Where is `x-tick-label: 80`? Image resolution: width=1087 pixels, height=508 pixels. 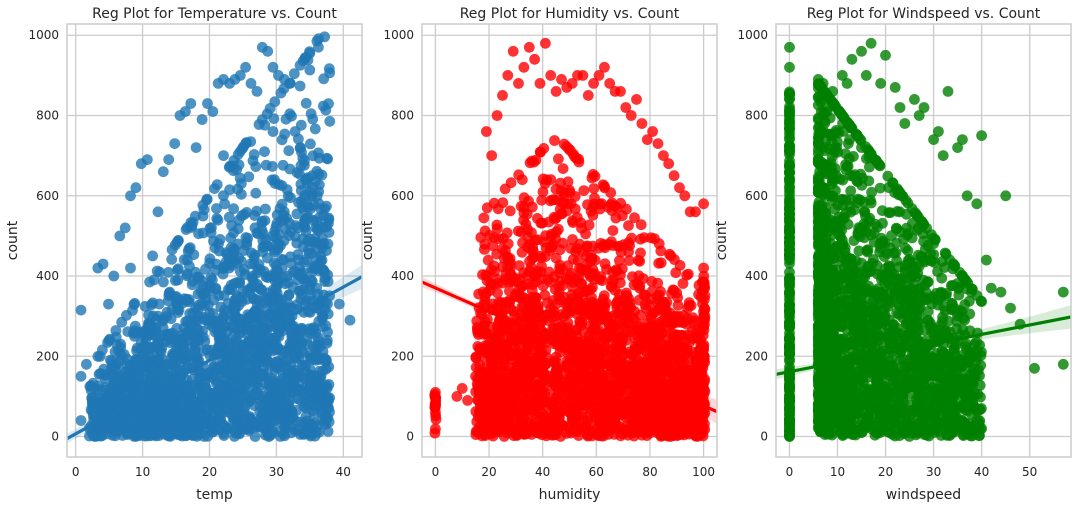
x-tick-label: 80 is located at coordinates (649, 472).